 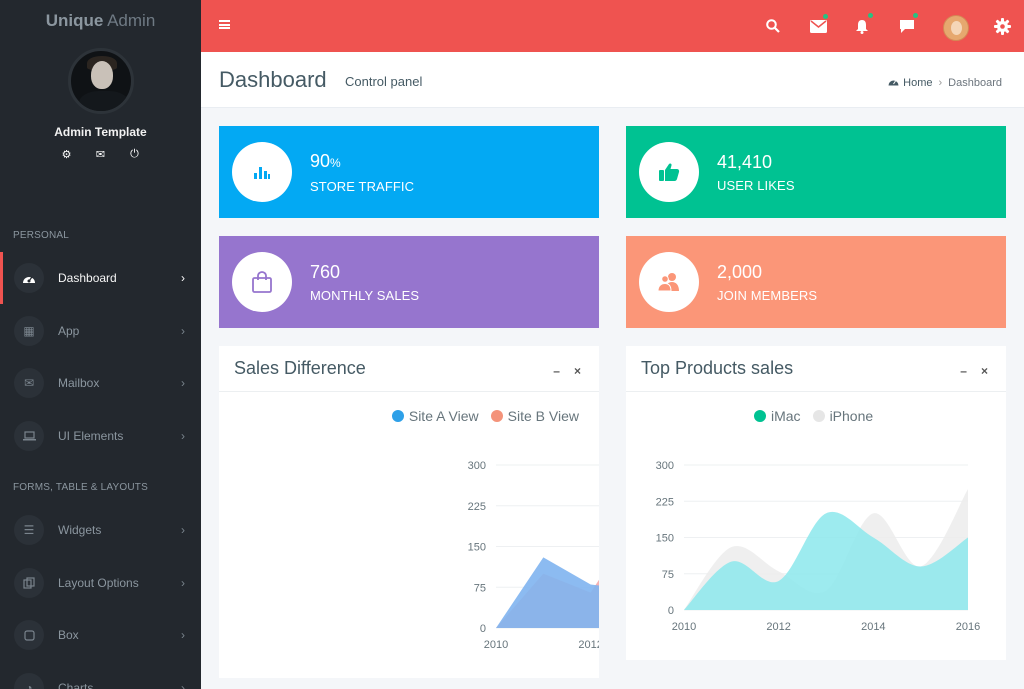 I want to click on legend-item: iPhone, so click(x=842, y=416).